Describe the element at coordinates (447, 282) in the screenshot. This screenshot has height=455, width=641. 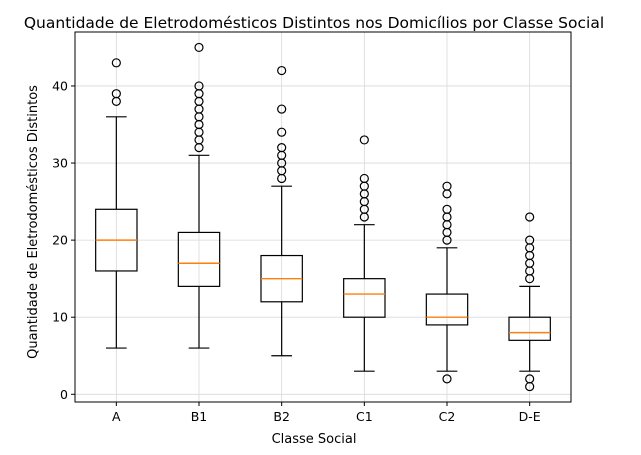
I see `box-group-c2` at that location.